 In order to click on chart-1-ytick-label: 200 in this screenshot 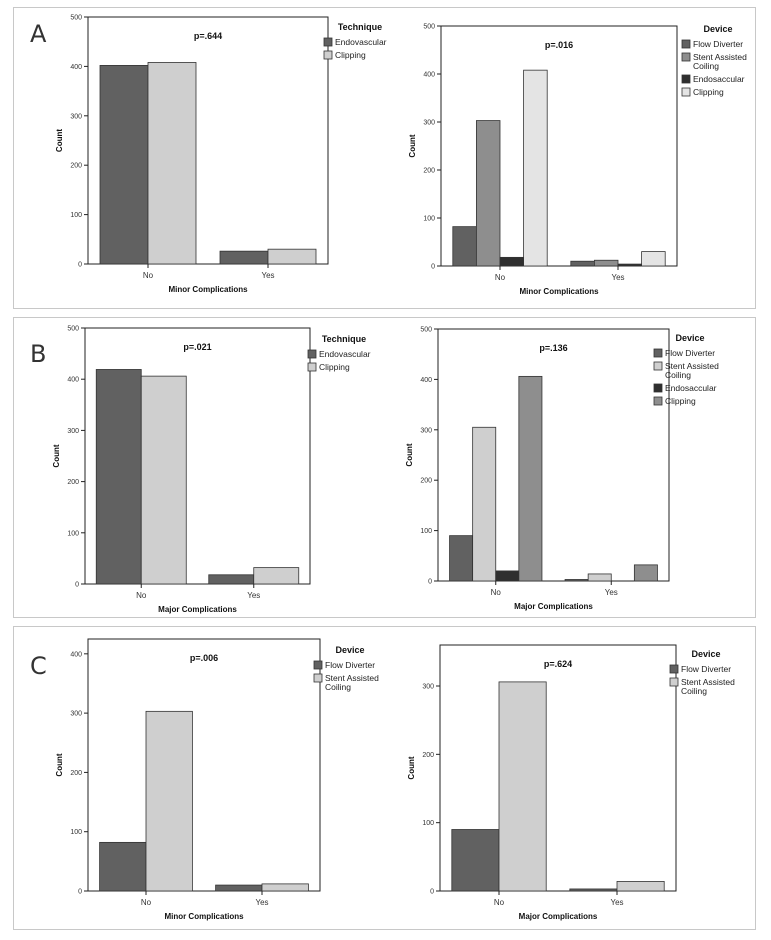, I will do `click(76, 166)`.